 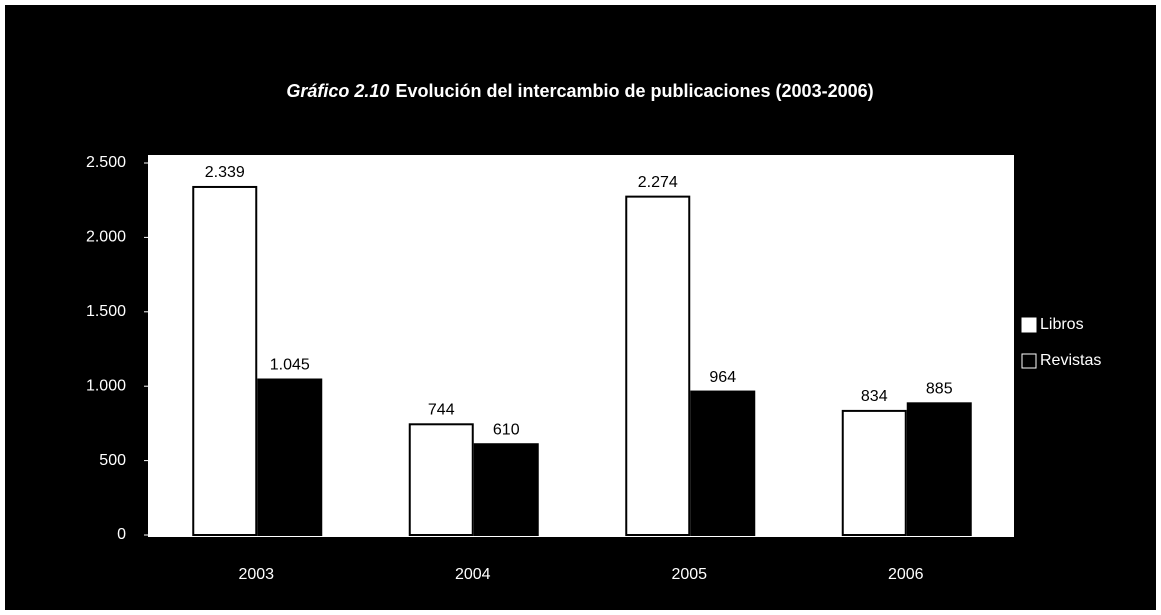 I want to click on y-tick-label: 500, so click(x=112, y=460).